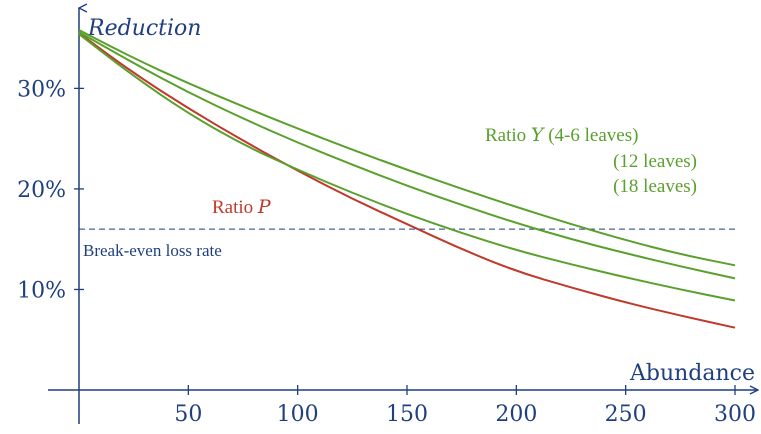  I want to click on x-tick-label-50: 50, so click(188, 414).